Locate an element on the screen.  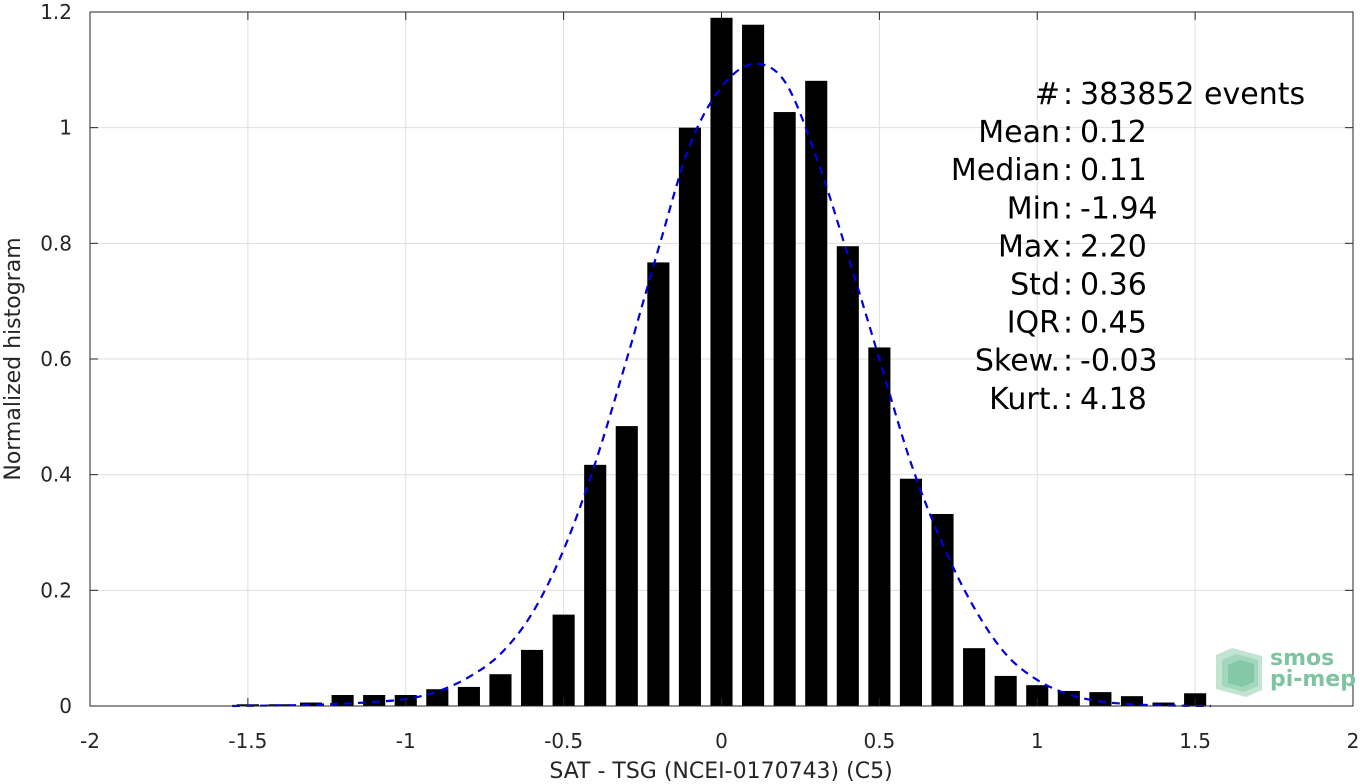
stat-label: Max is located at coordinates (1029, 246).